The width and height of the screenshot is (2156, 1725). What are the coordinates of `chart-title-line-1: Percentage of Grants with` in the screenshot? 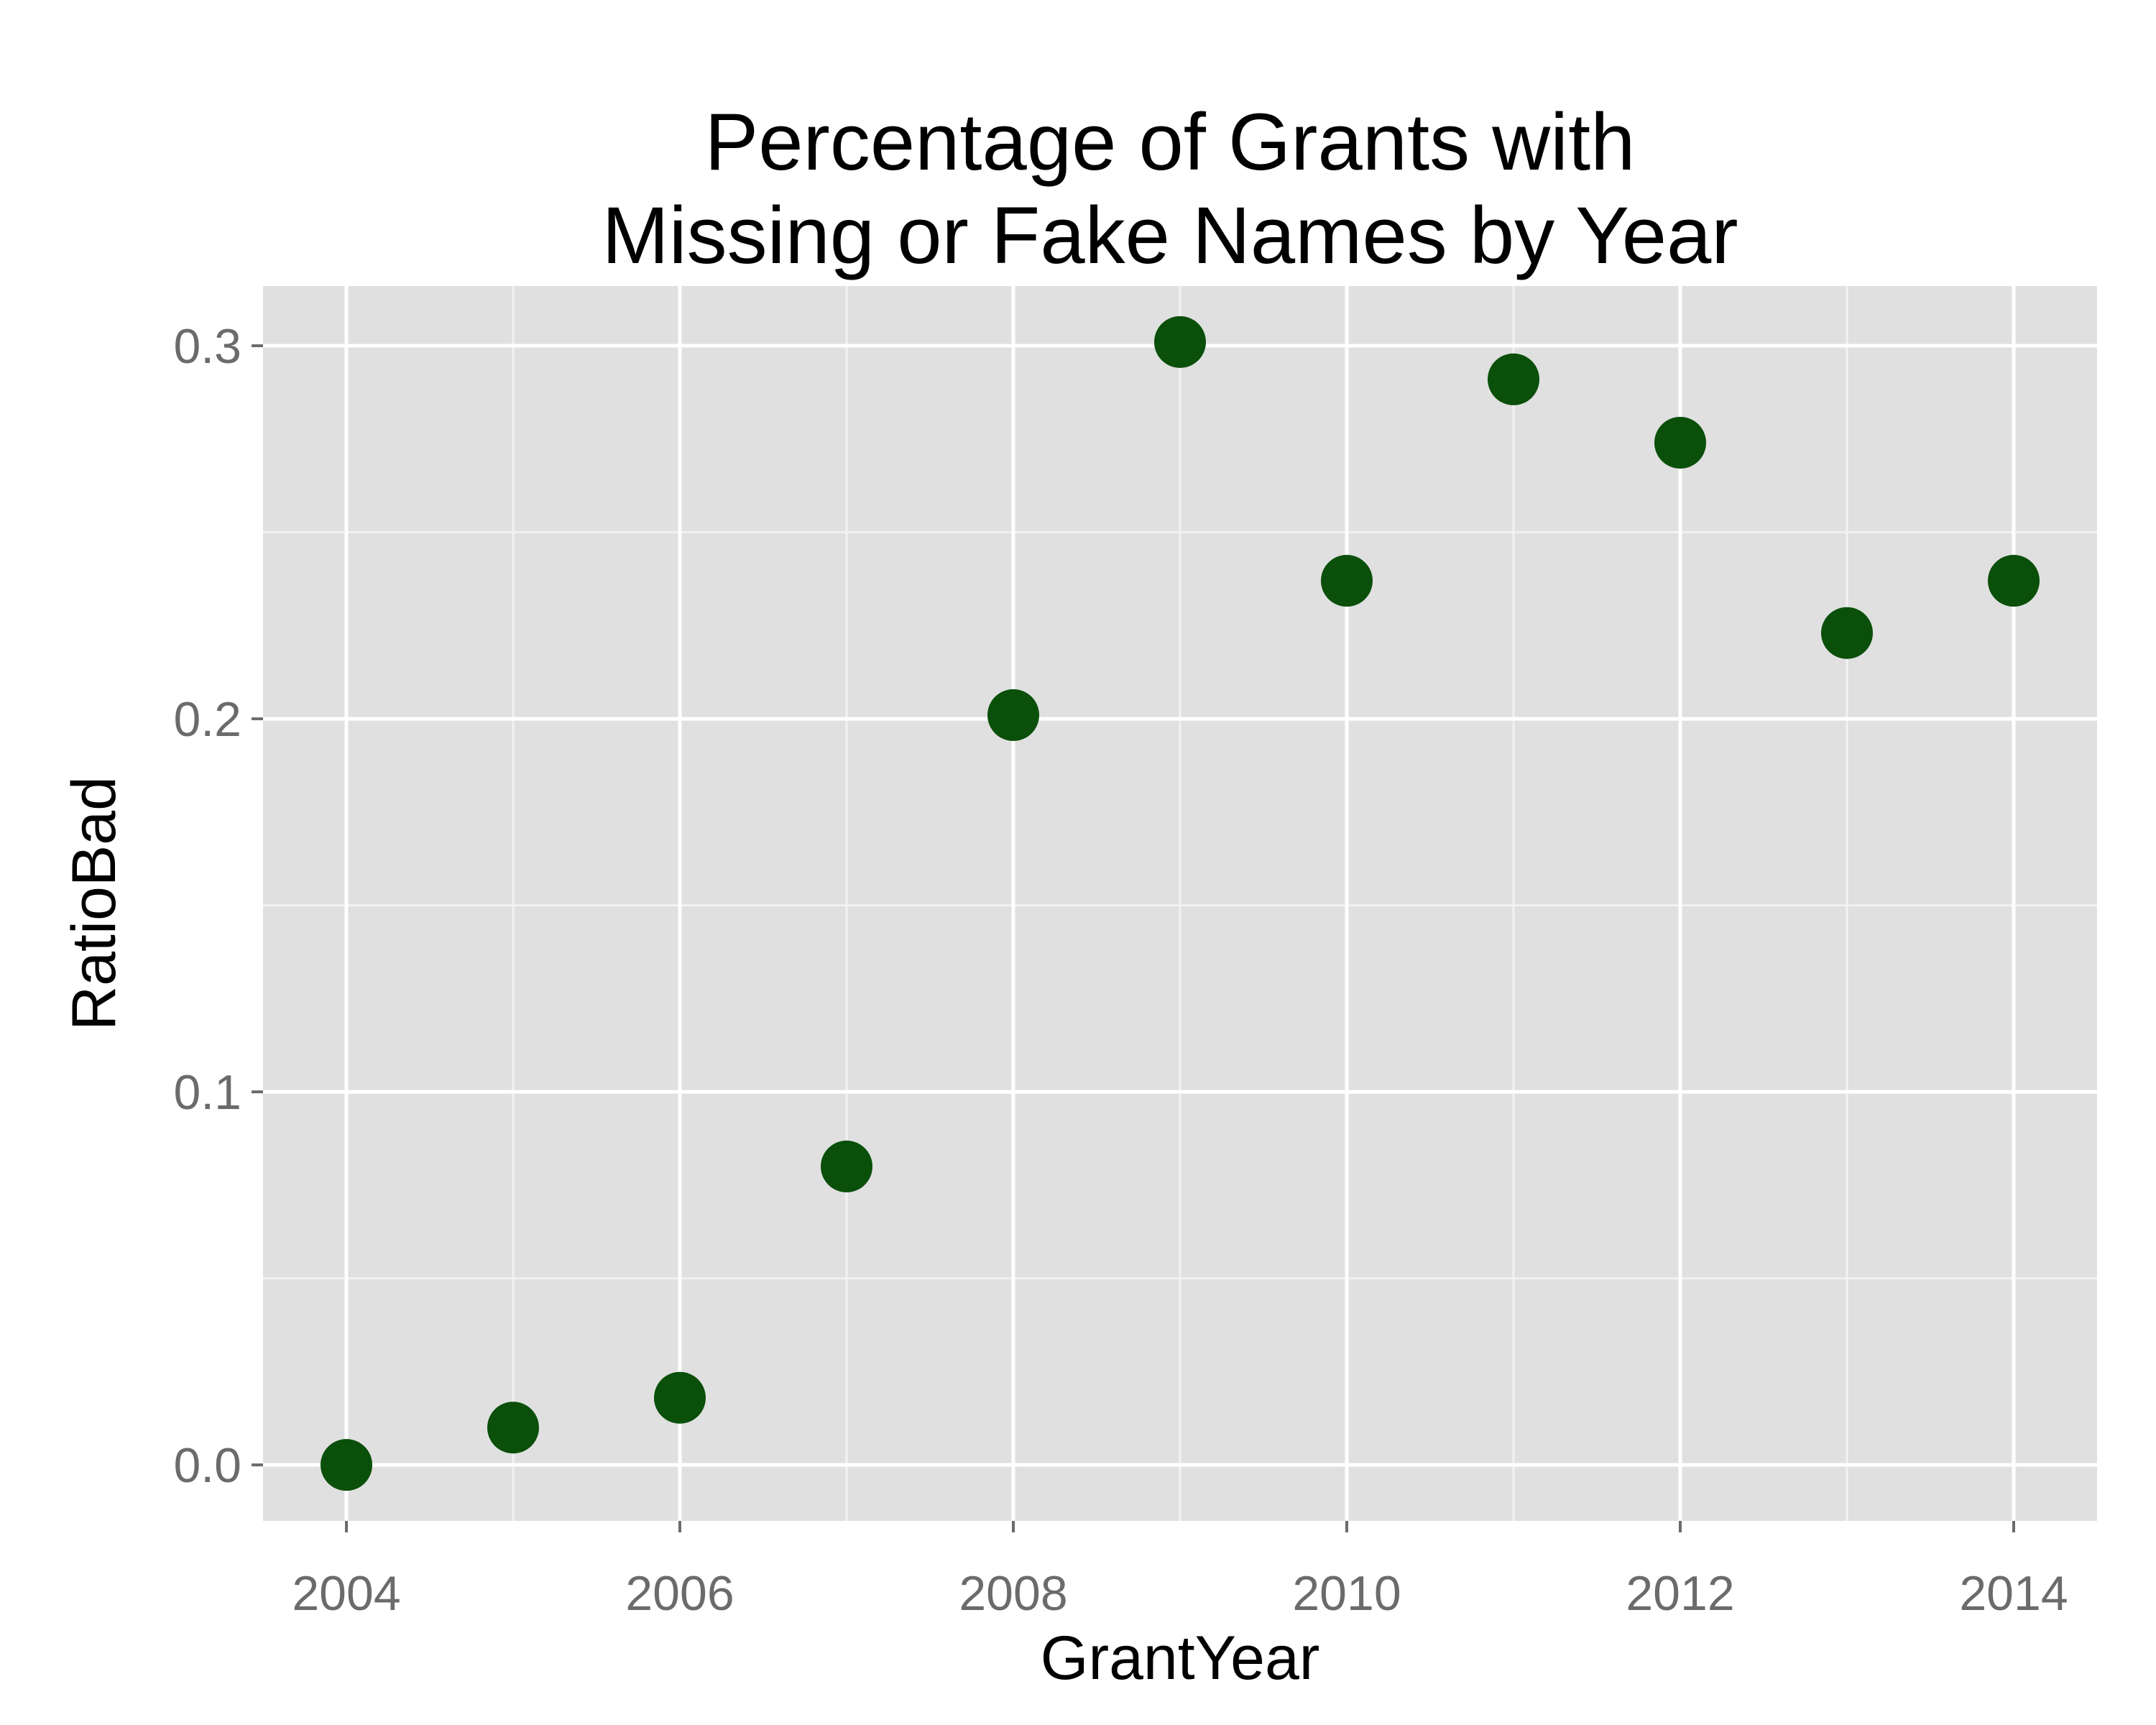 It's located at (1170, 142).